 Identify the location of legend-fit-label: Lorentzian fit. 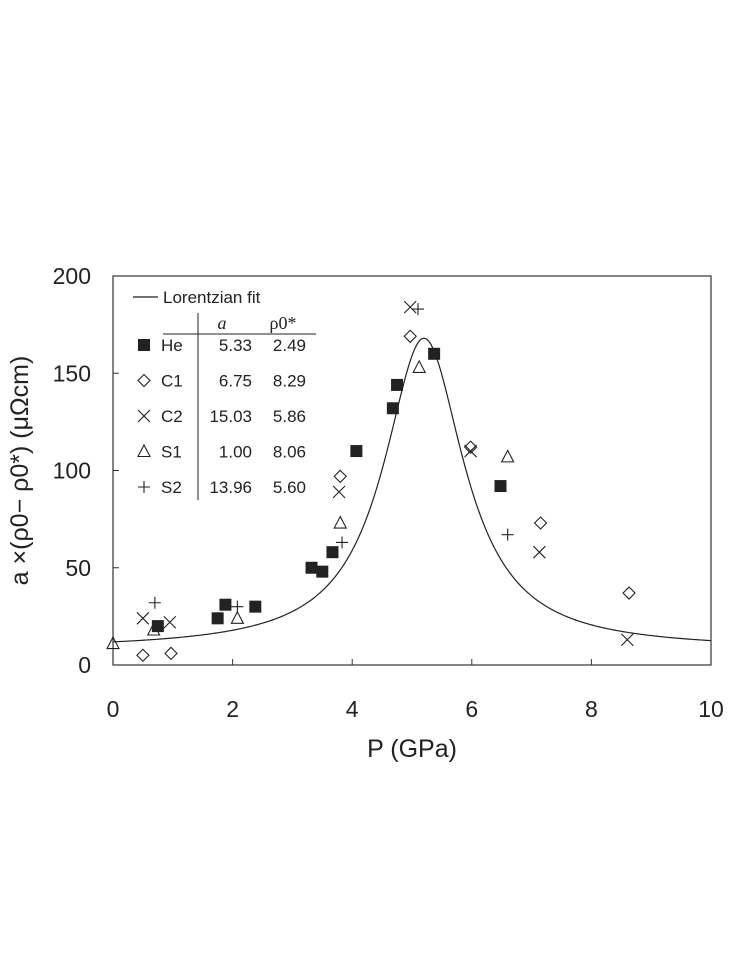
(212, 297).